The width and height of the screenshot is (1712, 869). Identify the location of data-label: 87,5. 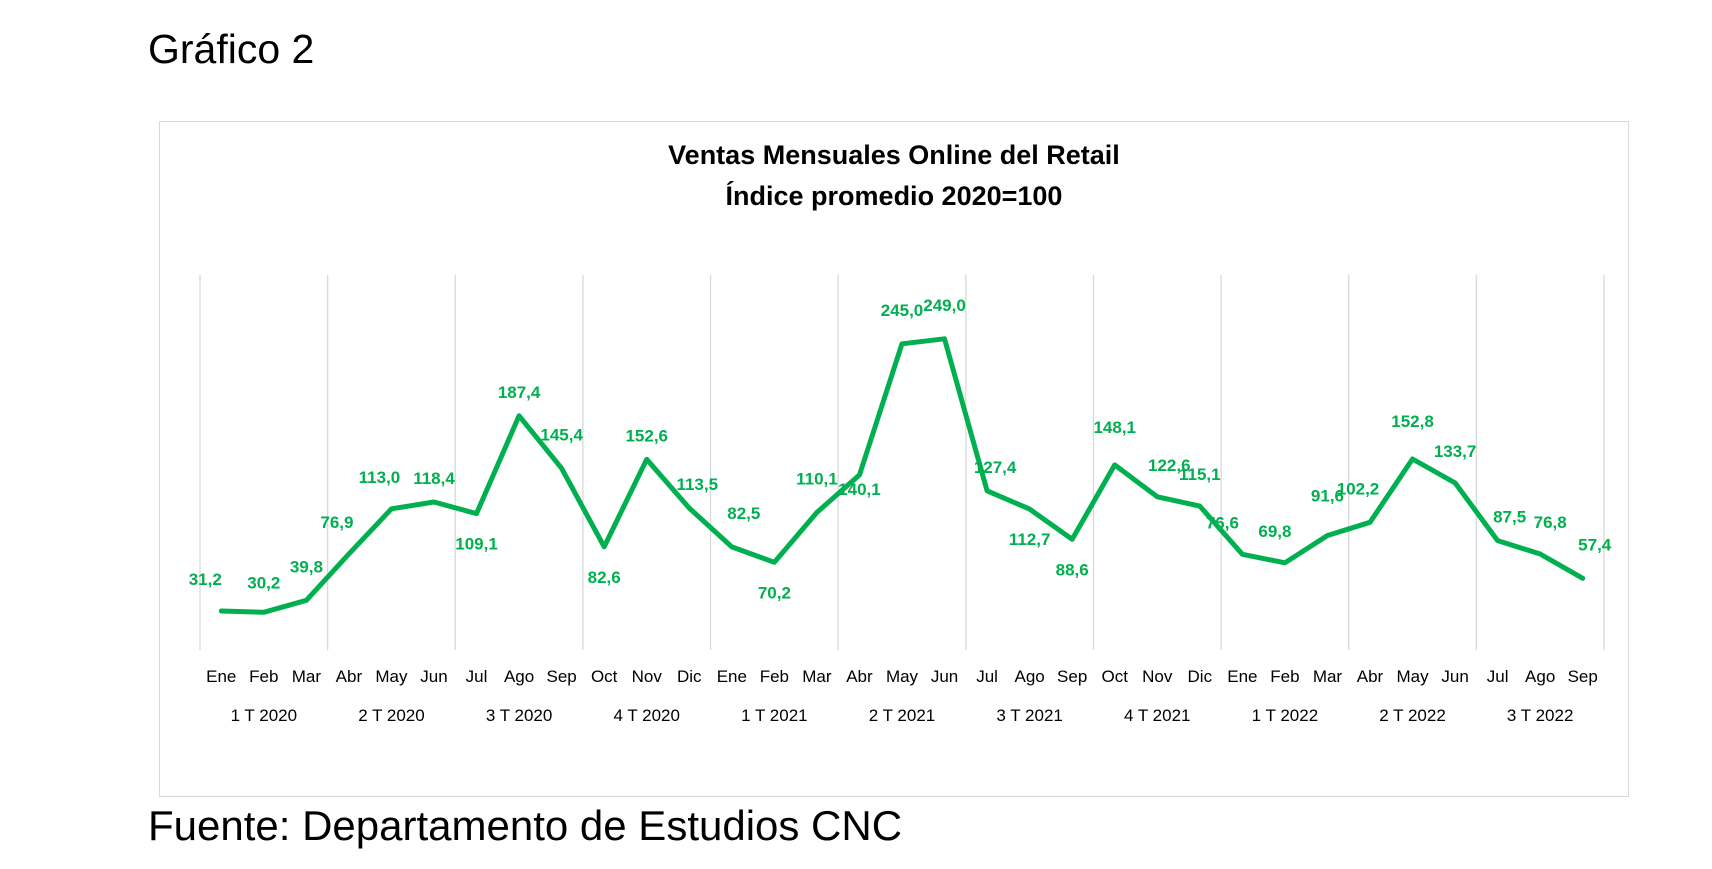
(1509, 517).